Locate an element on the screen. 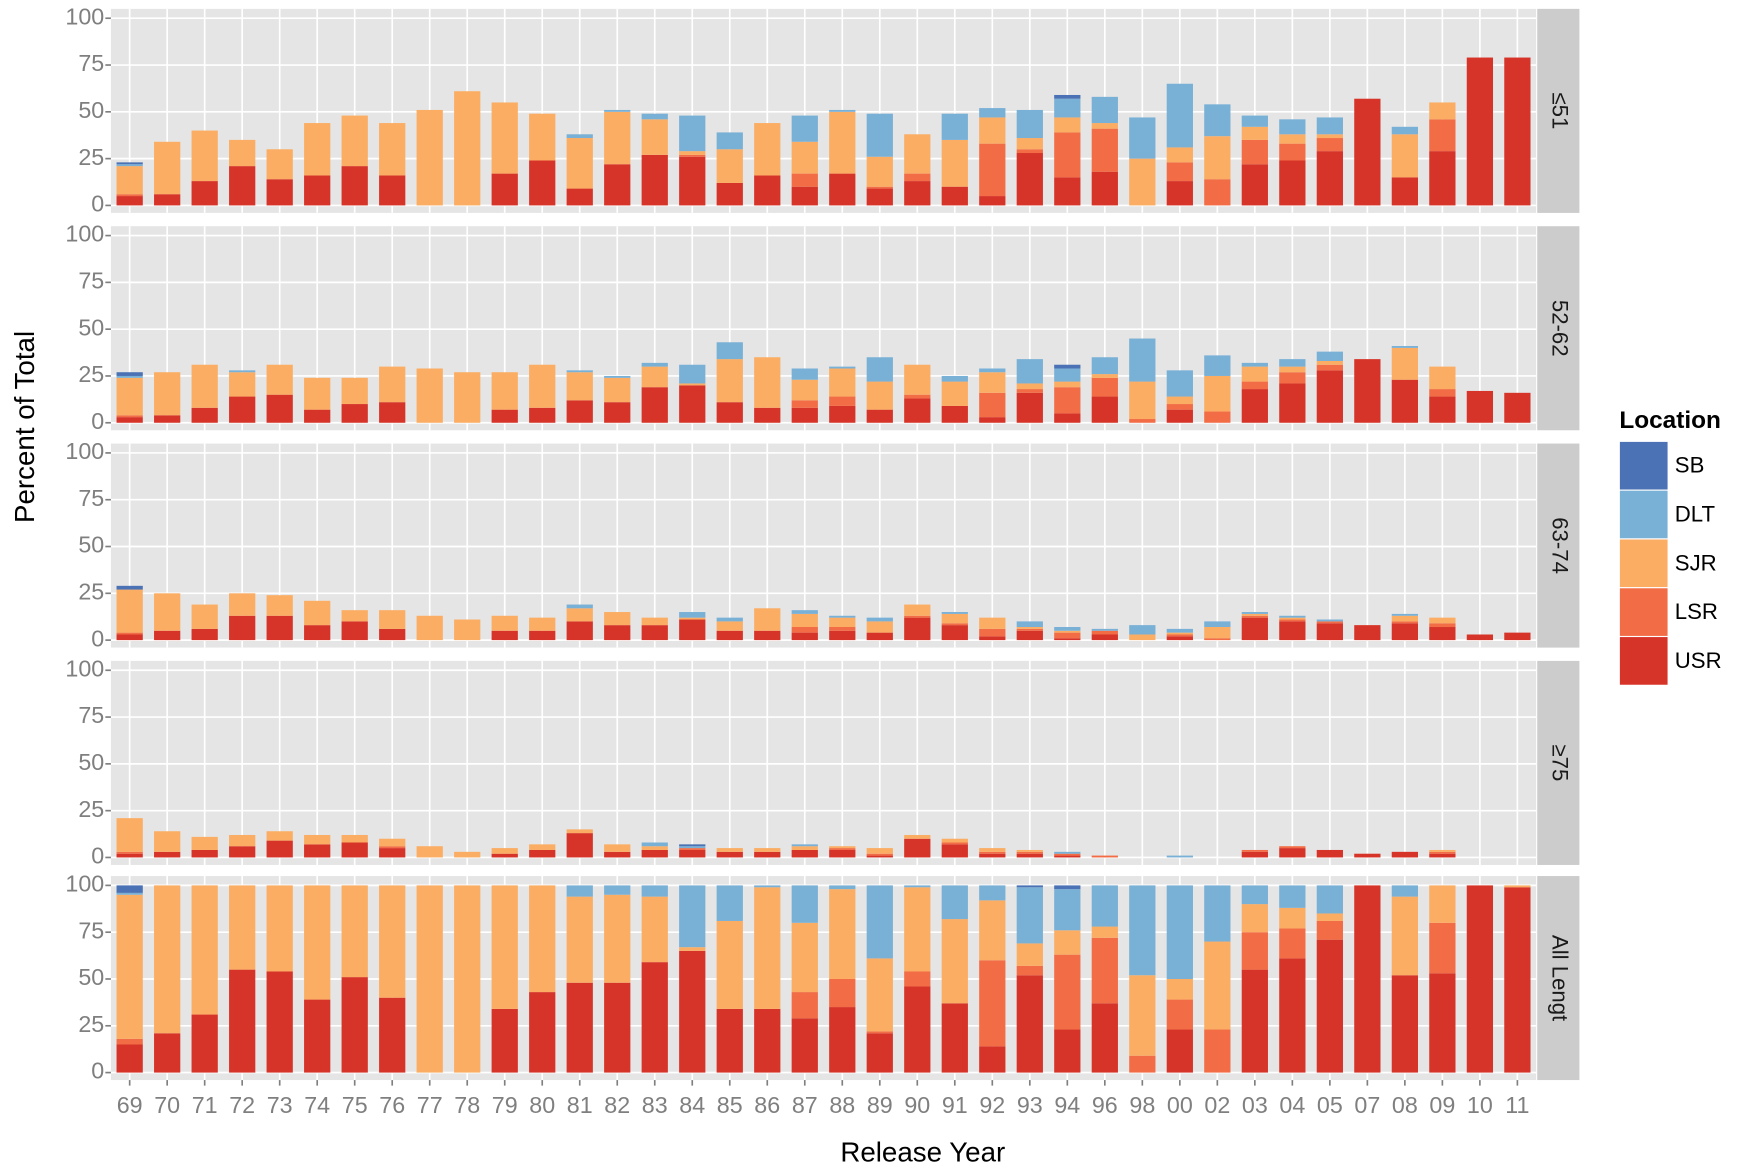 This screenshot has width=1738, height=1171. legend-title: Location is located at coordinates (1670, 420).